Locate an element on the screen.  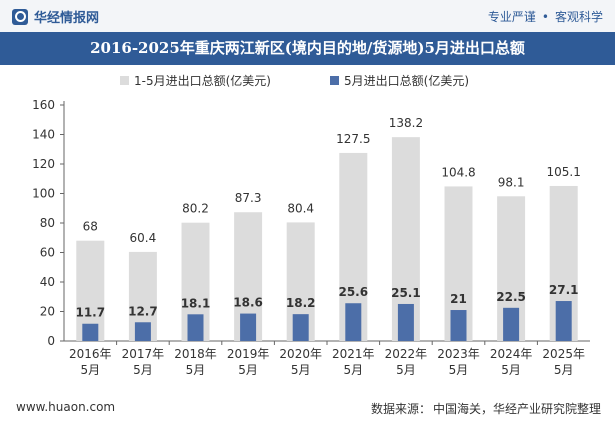
tagline-left: 专业严谨 is located at coordinates (511, 17).